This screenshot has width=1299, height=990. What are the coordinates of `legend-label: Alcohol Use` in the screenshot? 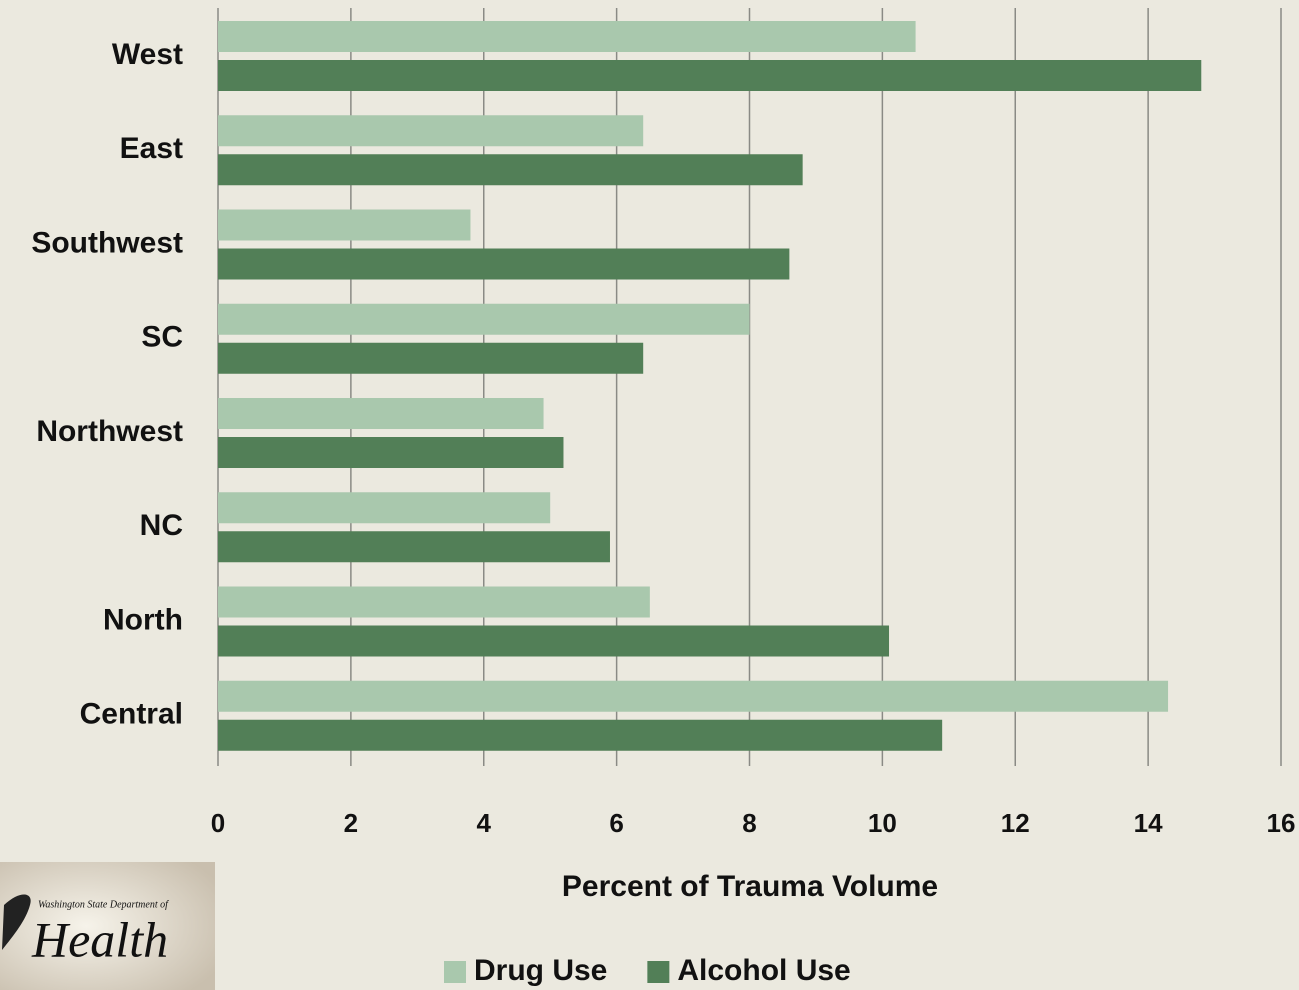 It's located at (763, 970).